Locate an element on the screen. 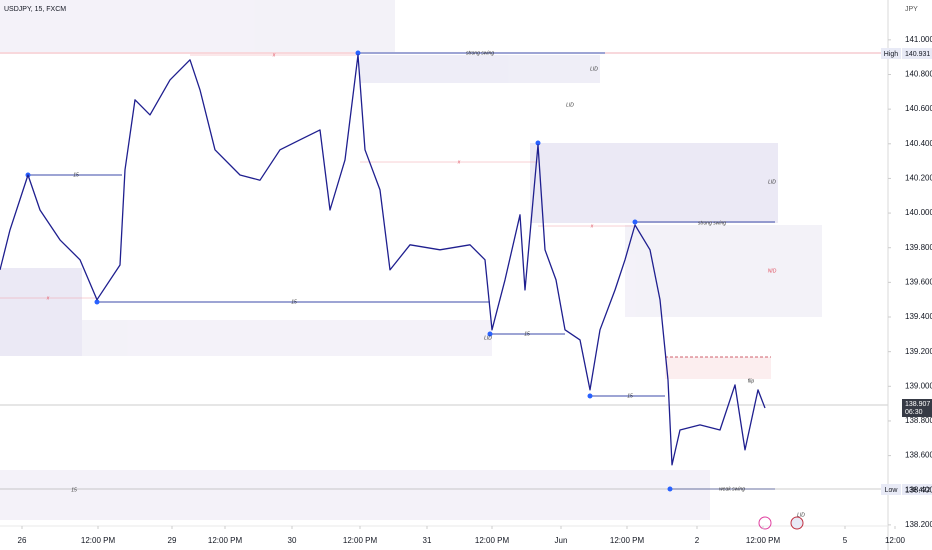  y-tick-label: 141.000 is located at coordinates (918, 39).